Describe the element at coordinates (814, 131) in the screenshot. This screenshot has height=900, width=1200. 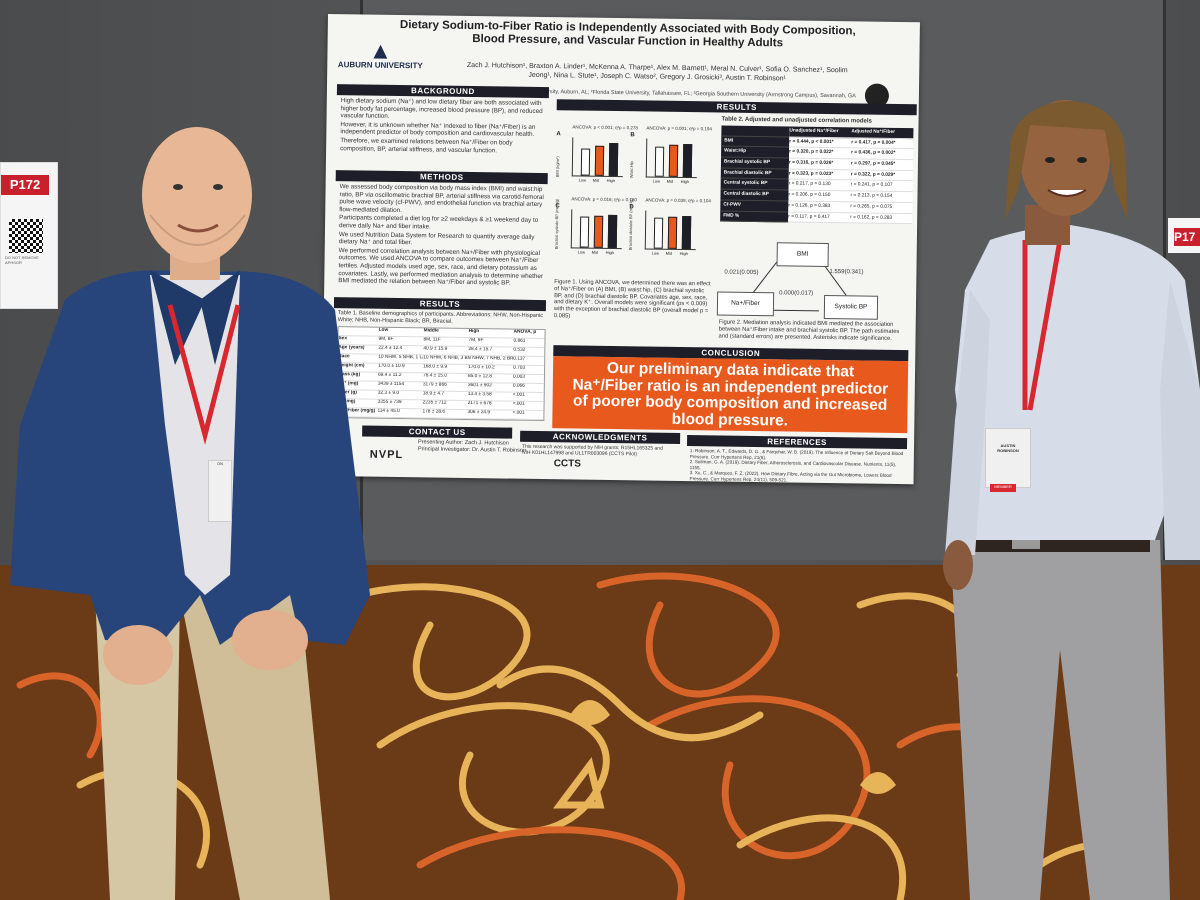
I see `table-cell: Unadjusted Na⁺/Fiber` at that location.